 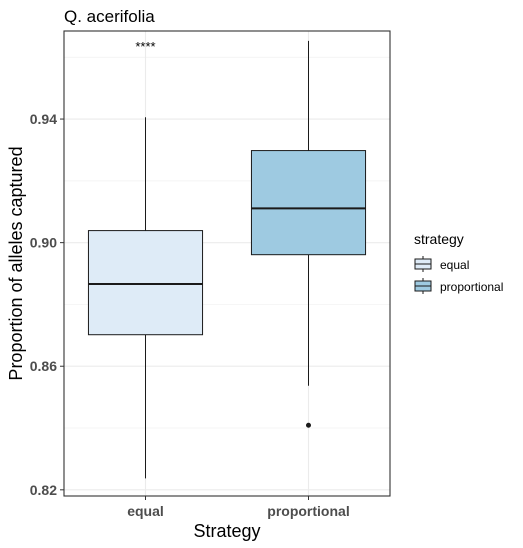 I want to click on legend-label: equal, so click(x=454, y=265).